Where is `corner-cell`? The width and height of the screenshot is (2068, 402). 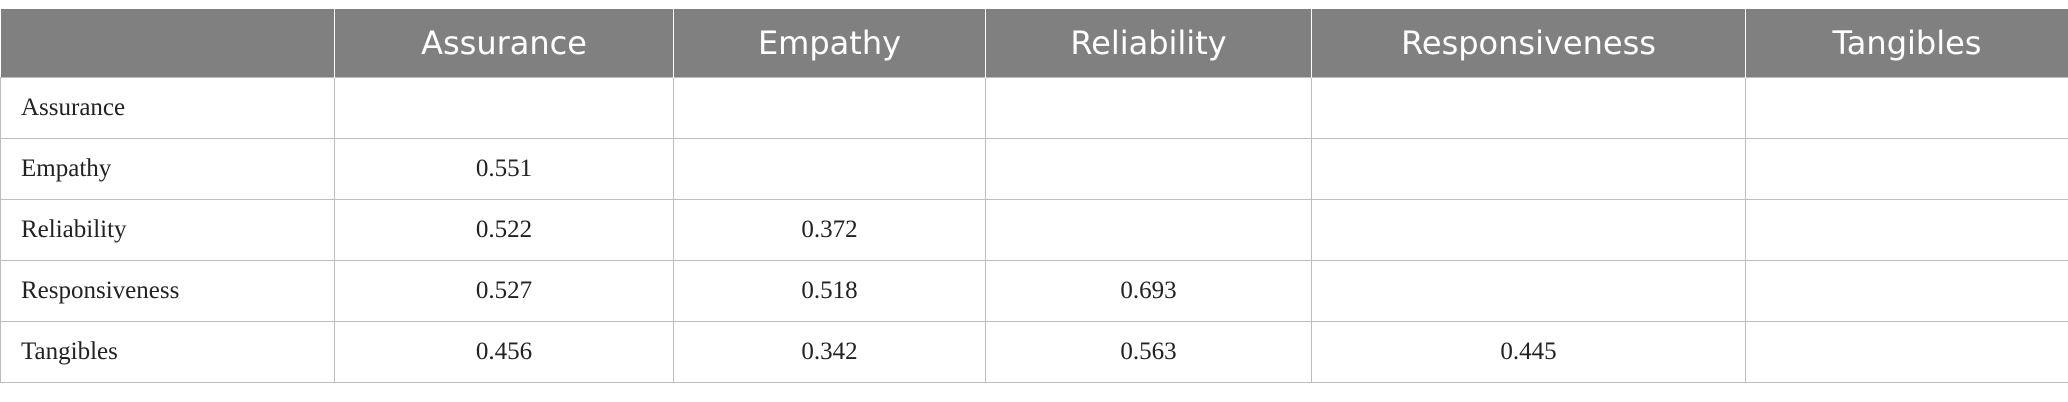
corner-cell is located at coordinates (167, 43).